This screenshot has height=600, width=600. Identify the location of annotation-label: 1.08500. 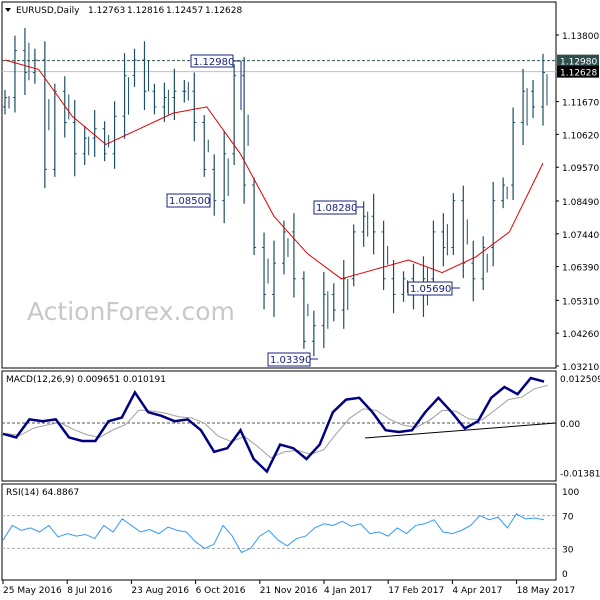
(189, 201).